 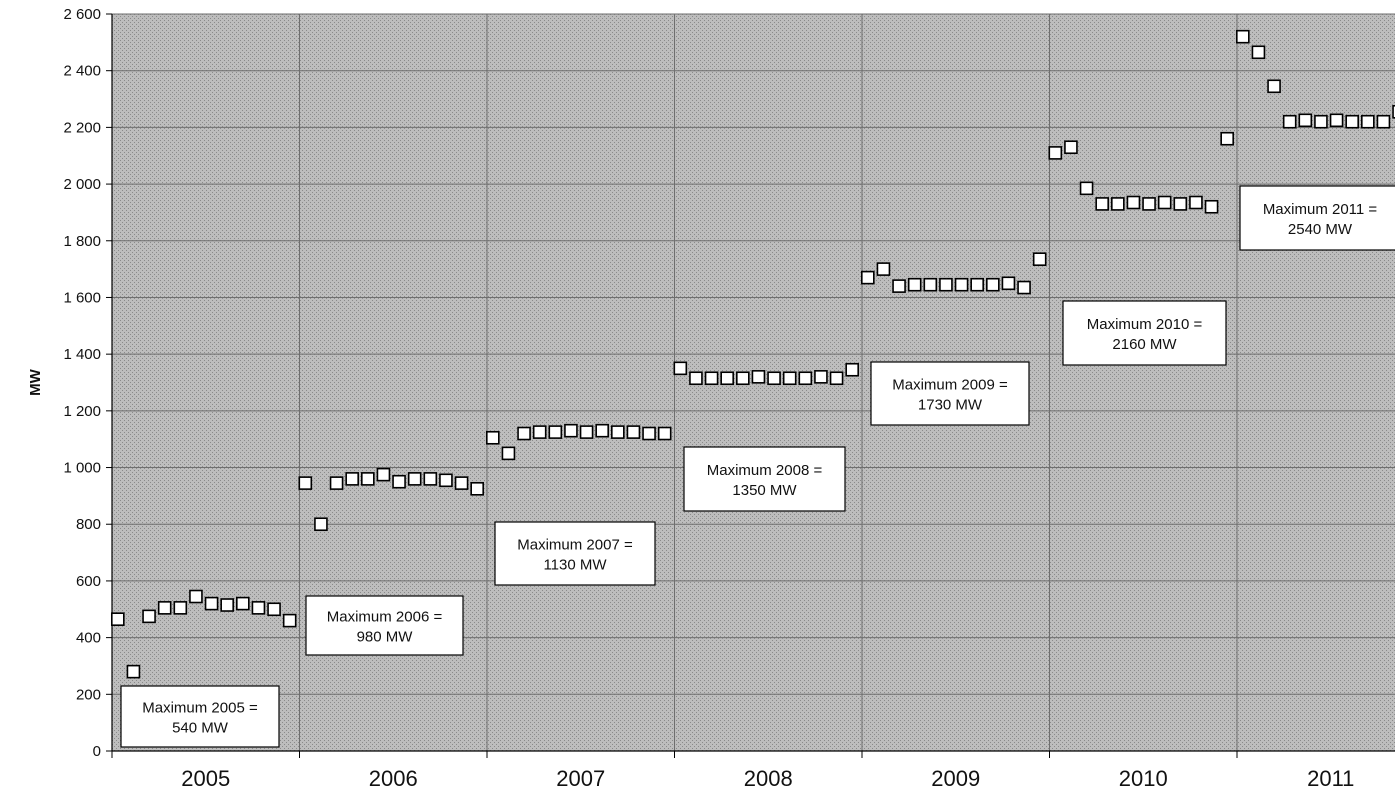 What do you see at coordinates (205, 778) in the screenshot?
I see `x-category-label: 2005` at bounding box center [205, 778].